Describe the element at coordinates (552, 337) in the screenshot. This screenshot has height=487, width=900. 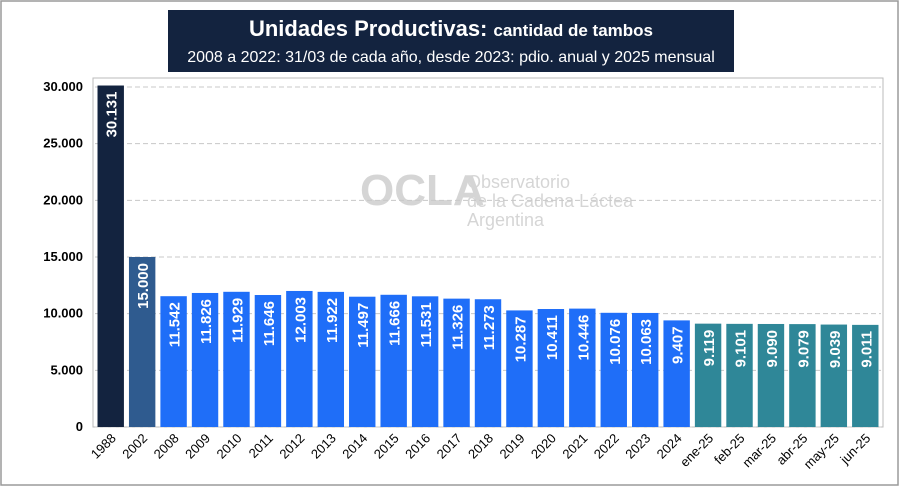
I see `value-label: 10.411` at that location.